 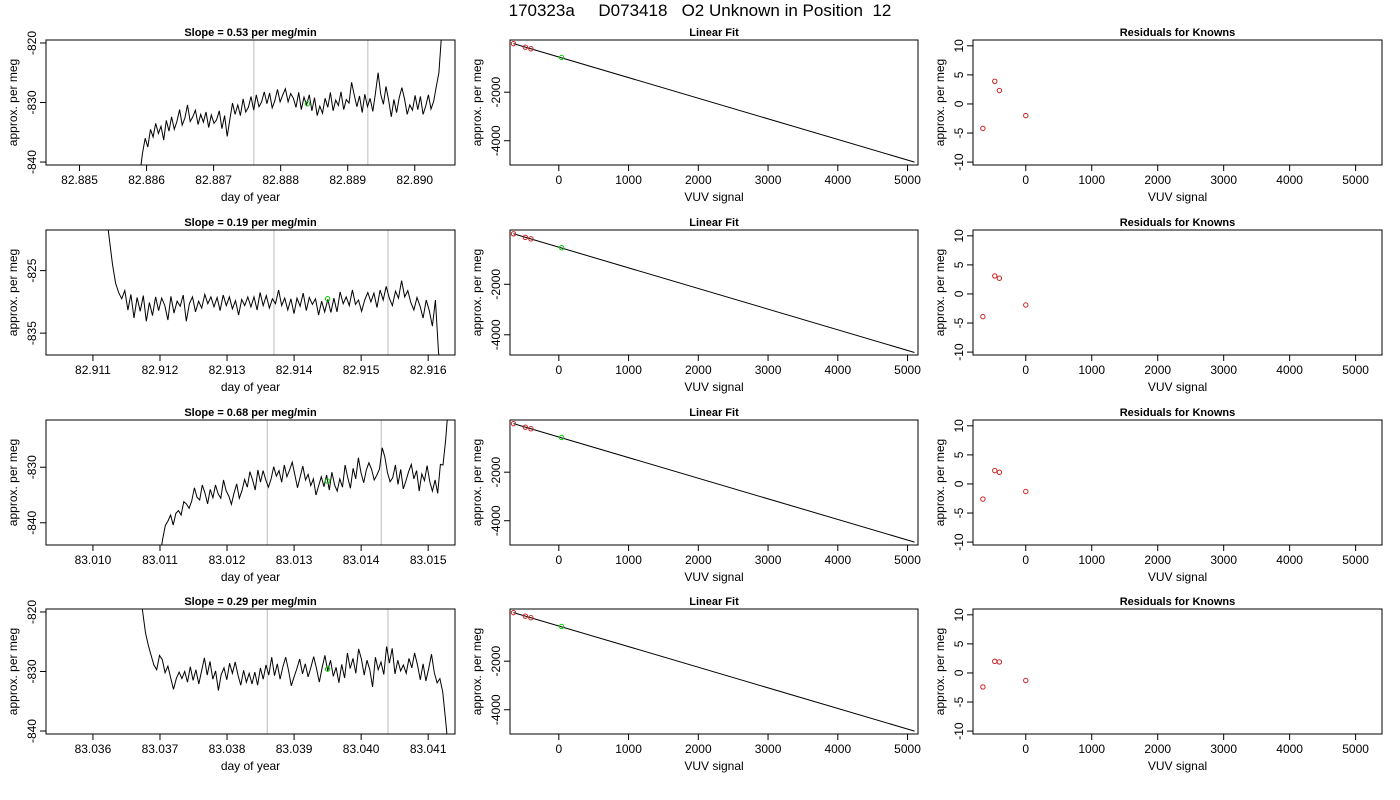 What do you see at coordinates (213, 180) in the screenshot?
I see `x-tick-label: 82.887` at bounding box center [213, 180].